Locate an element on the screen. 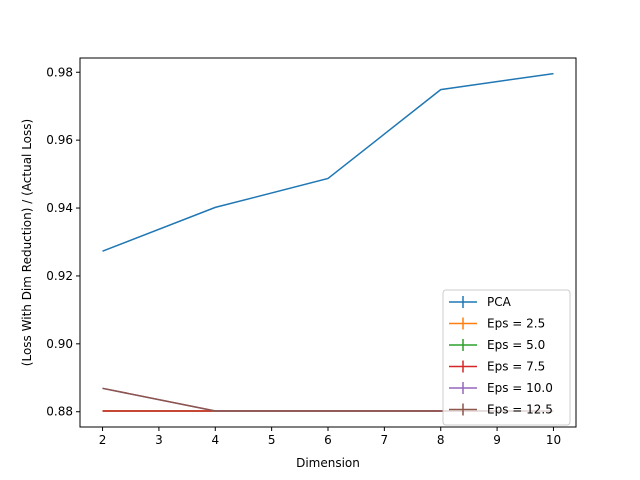 The image size is (640, 480). x-tick-label: 4 is located at coordinates (215, 440).